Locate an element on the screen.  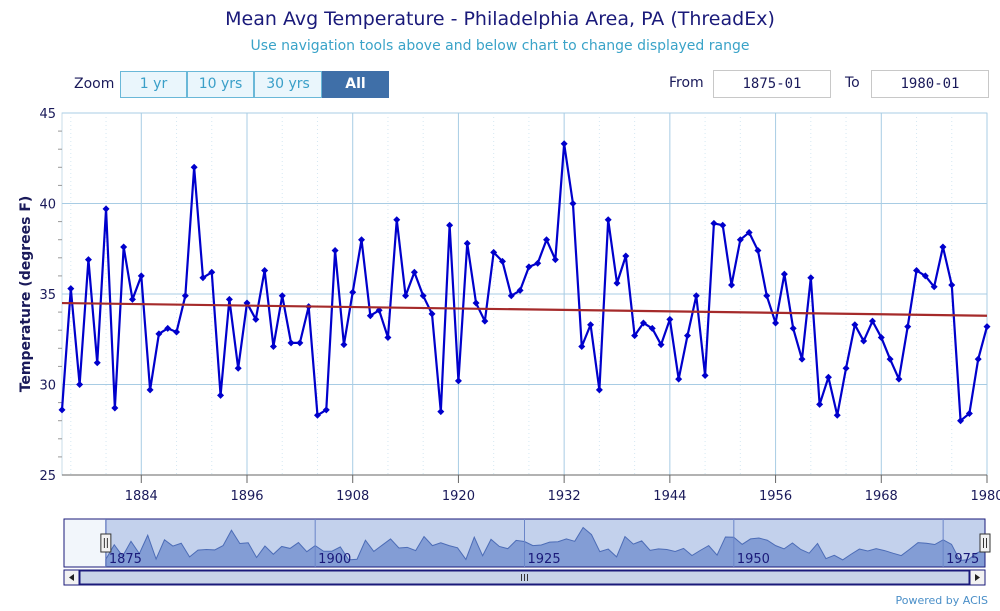
zoom-30yrs-button: 30 yrs is located at coordinates (288, 84).